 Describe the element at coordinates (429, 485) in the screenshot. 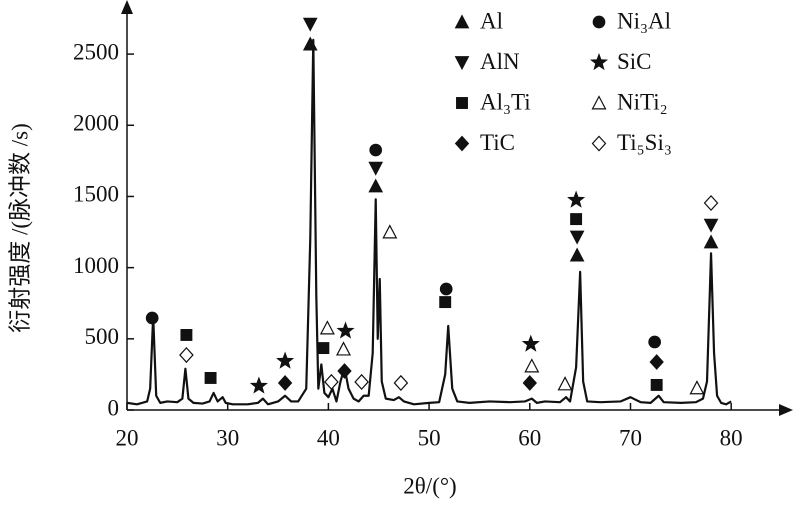

I see `x-axis-title: 2θ/(°)` at that location.